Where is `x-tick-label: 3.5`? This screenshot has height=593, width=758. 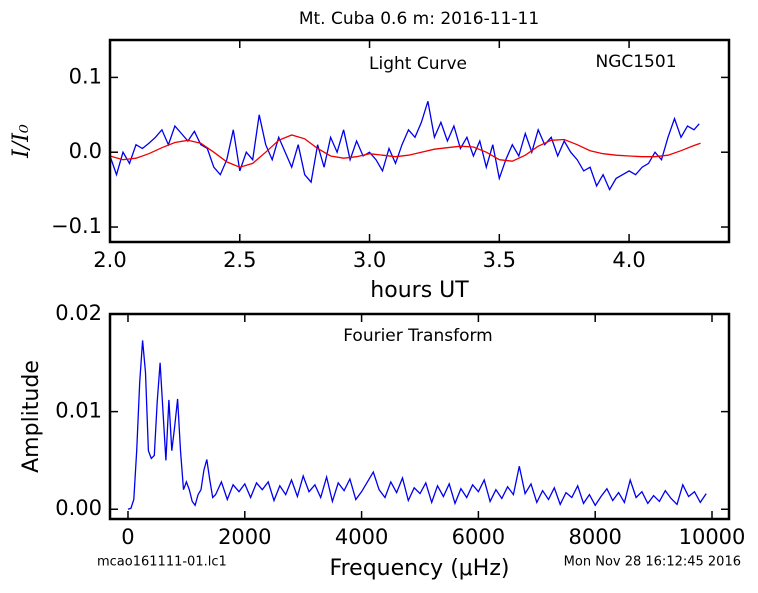 x-tick-label: 3.5 is located at coordinates (499, 260).